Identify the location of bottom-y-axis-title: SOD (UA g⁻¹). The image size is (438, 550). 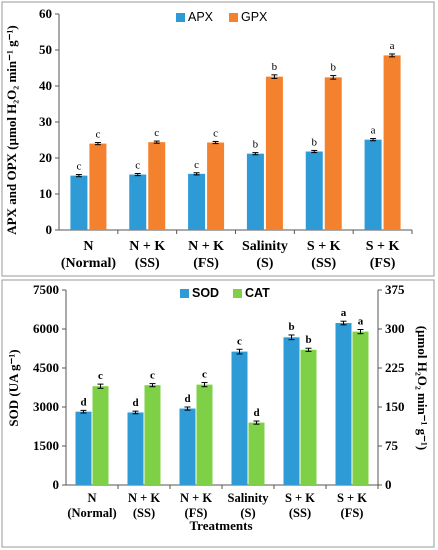
(13, 387).